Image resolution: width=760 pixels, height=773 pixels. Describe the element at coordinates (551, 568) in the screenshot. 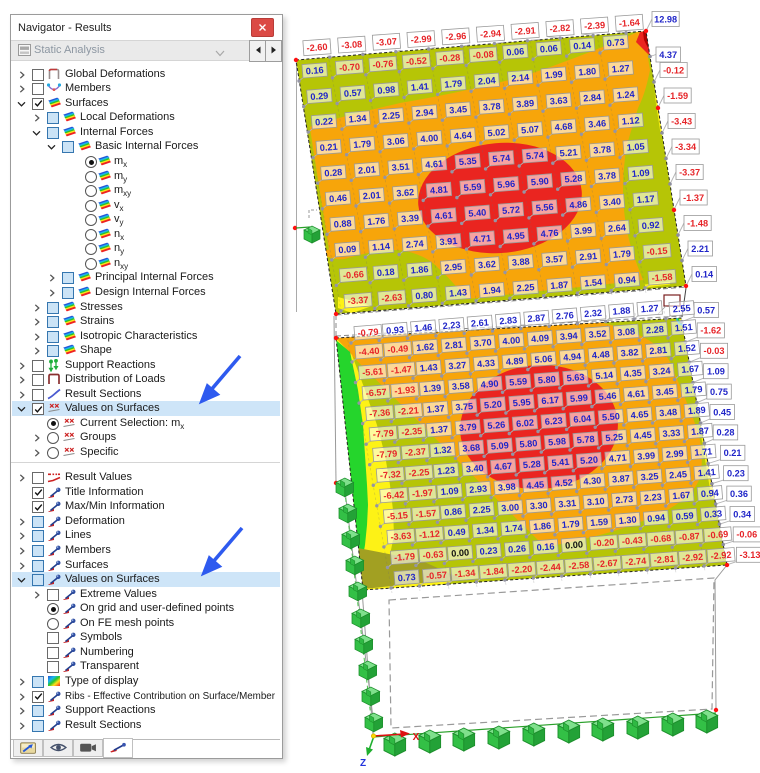

I see `svg-text: -2.44` at that location.